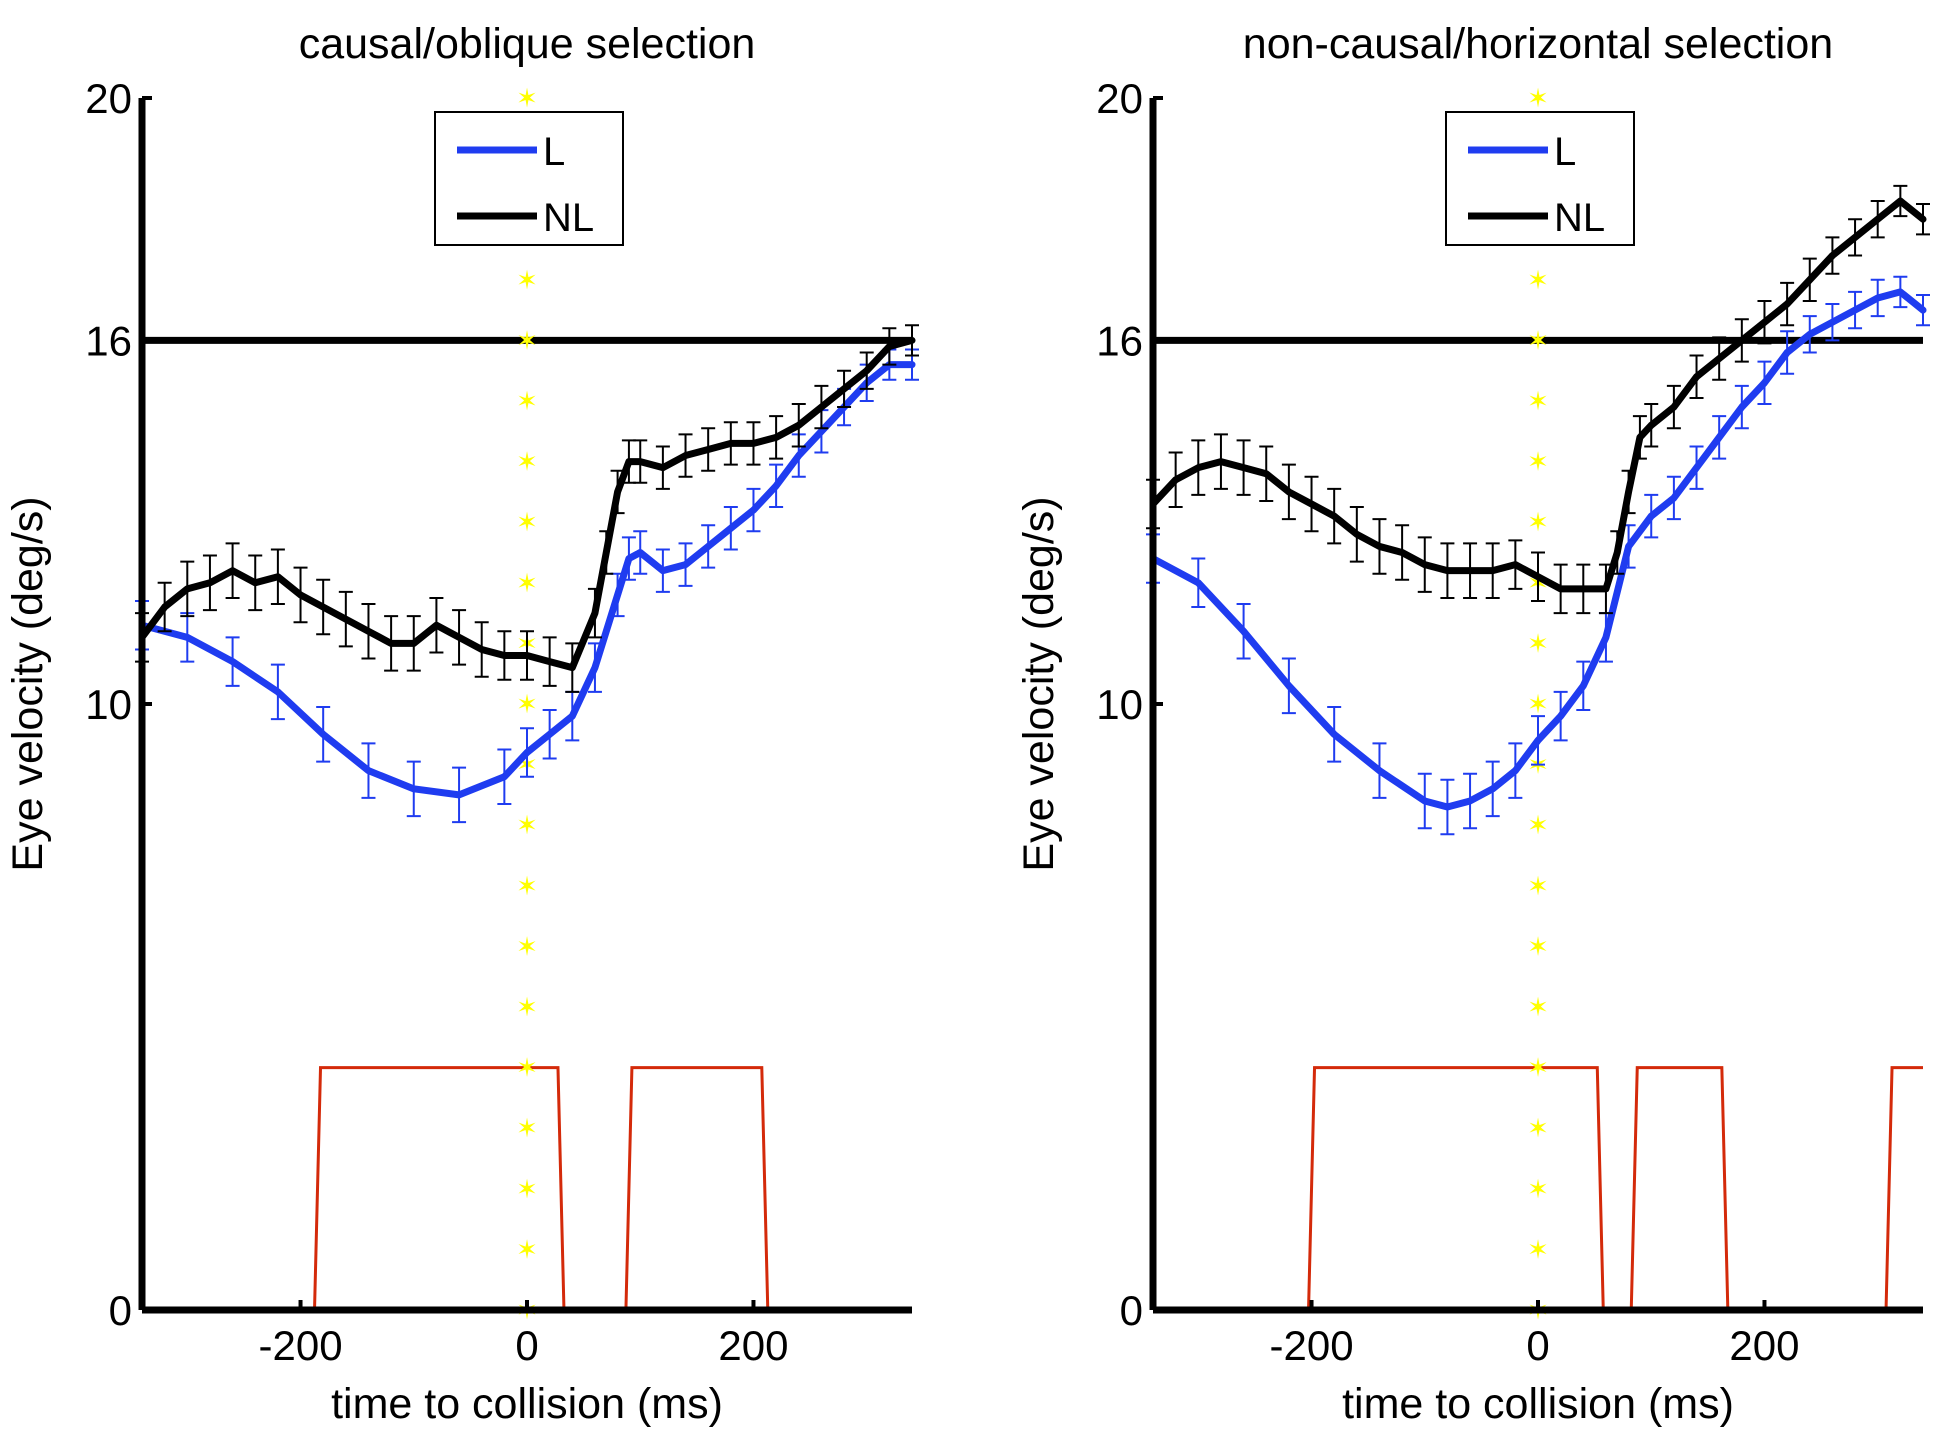 Image resolution: width=1940 pixels, height=1439 pixels. What do you see at coordinates (1131, 1310) in the screenshot?
I see `y-tick-label: 0` at bounding box center [1131, 1310].